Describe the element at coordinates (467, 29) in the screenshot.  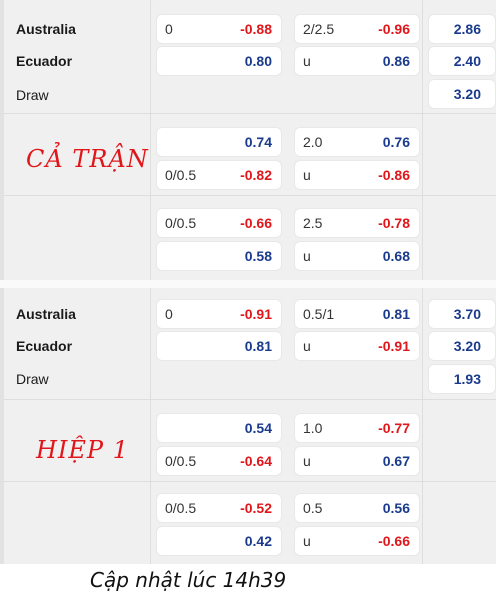
I see `home-win-value: 2.86` at that location.